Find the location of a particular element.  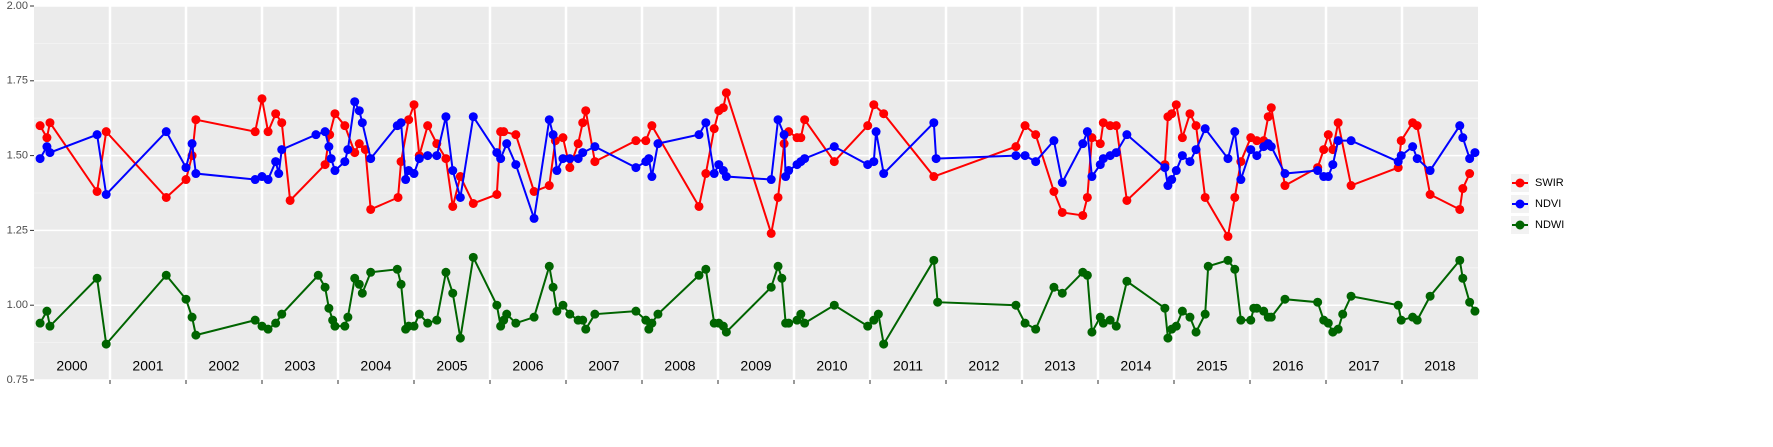

legend-dot is located at coordinates (1520, 204).